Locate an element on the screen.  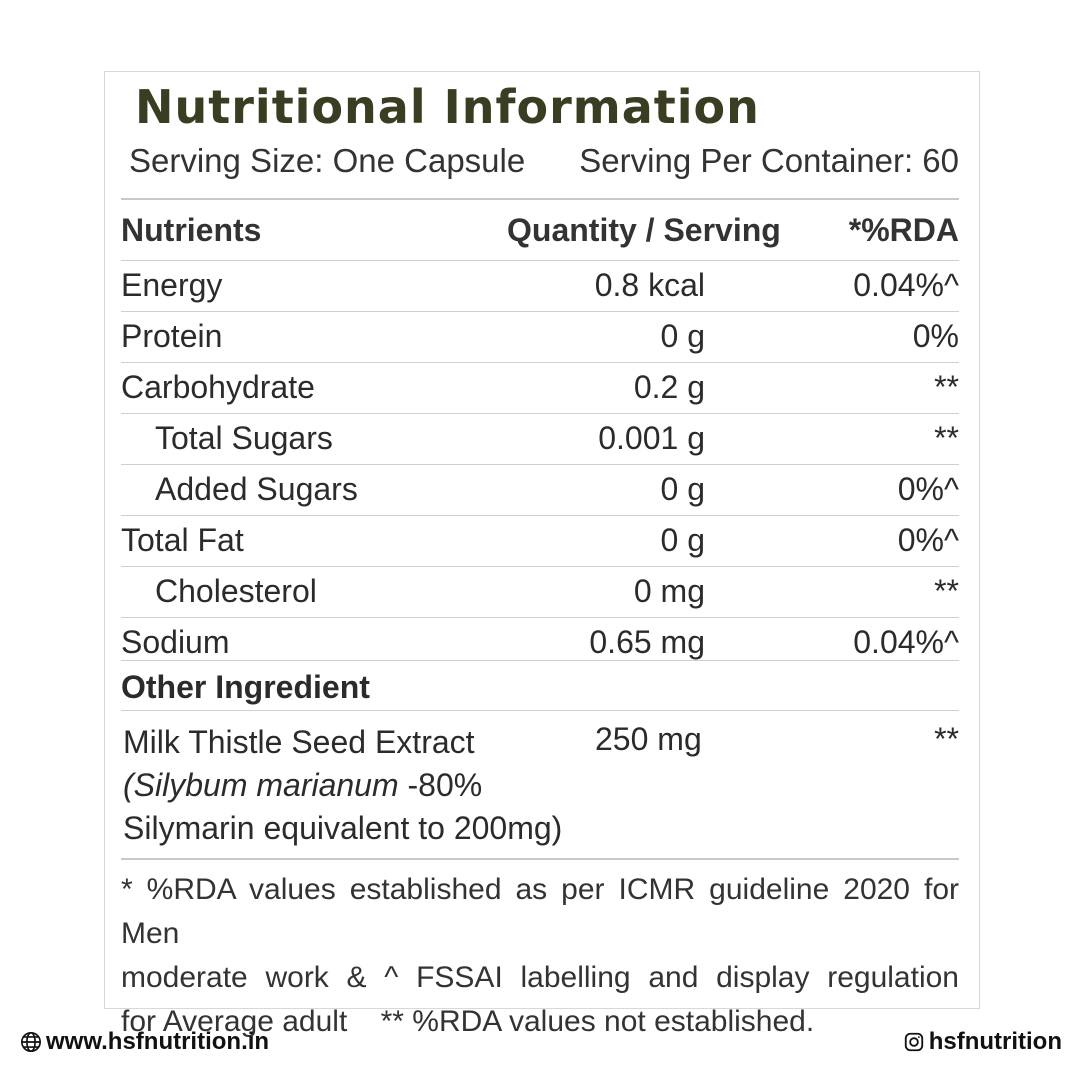
table-row: Carbohydrate 0.2 g ** is located at coordinates (540, 387).